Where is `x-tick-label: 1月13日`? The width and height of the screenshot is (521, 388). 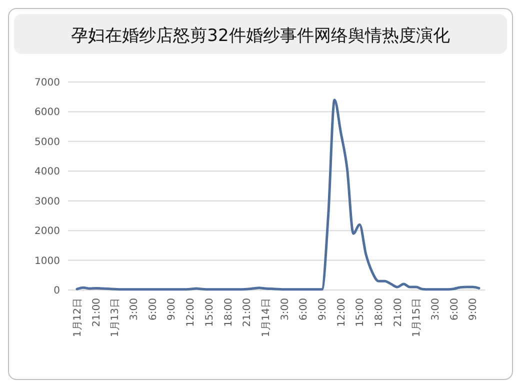 x-tick-label: 1月13日 is located at coordinates (116, 318).